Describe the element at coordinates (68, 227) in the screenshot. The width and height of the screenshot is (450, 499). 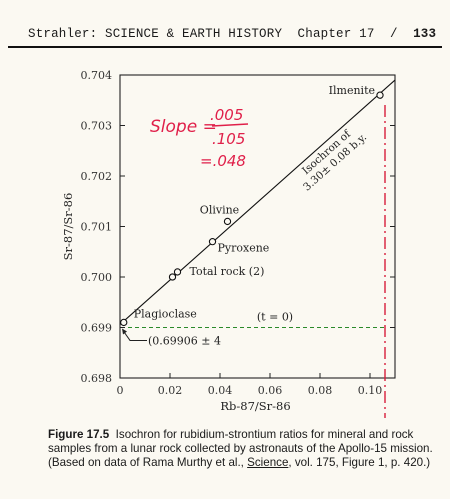
I see `y-axis-label: Sr-87/Sr-86` at that location.